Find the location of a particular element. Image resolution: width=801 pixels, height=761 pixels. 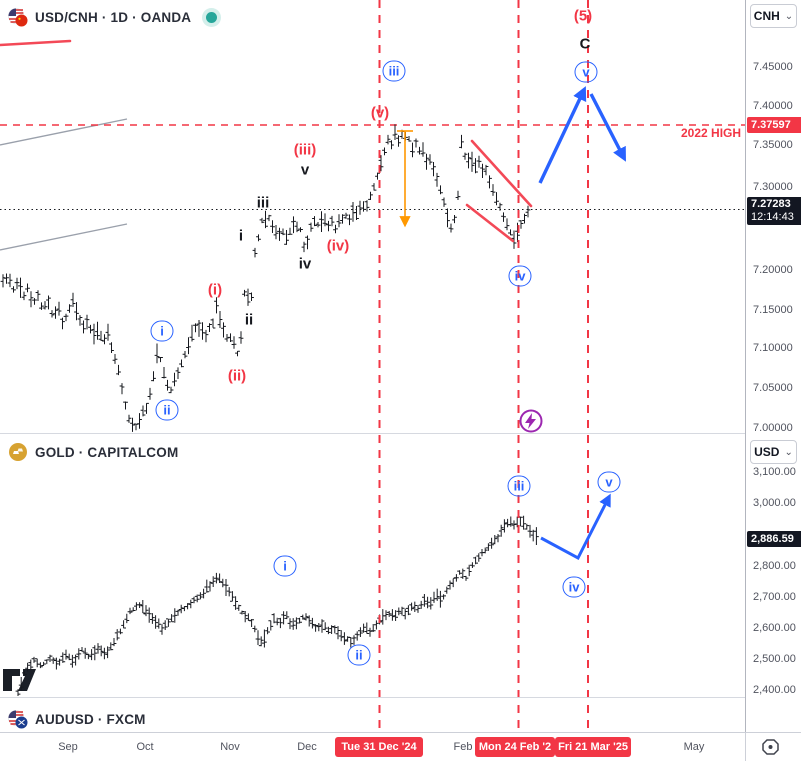

last-price-badge-usdcnh: 7.27283 12:14:43 is located at coordinates (774, 211).